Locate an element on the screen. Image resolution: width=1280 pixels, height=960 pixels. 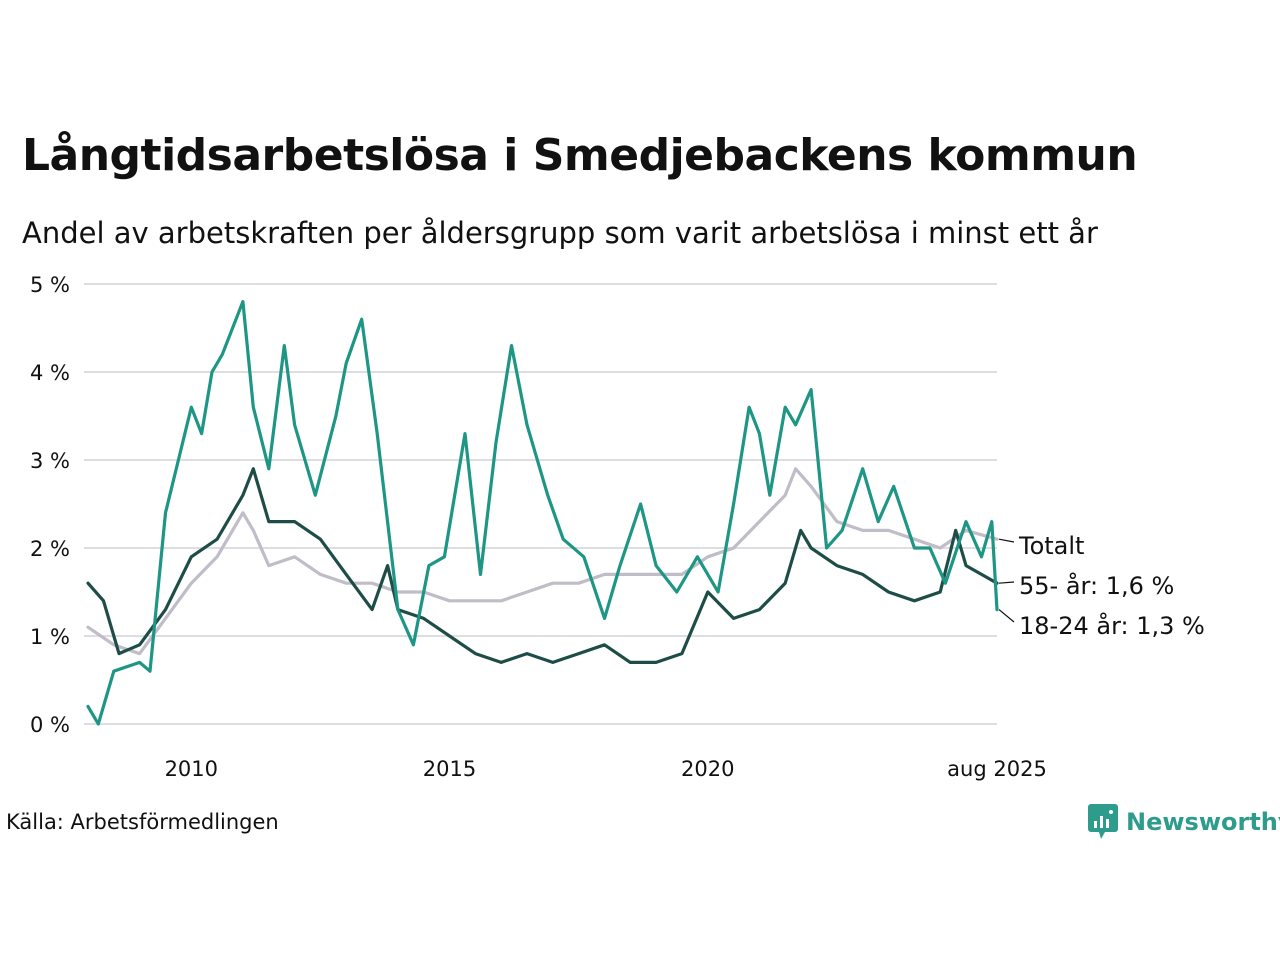
source-note: Källa: Arbetsförmedlingen is located at coordinates (142, 822).